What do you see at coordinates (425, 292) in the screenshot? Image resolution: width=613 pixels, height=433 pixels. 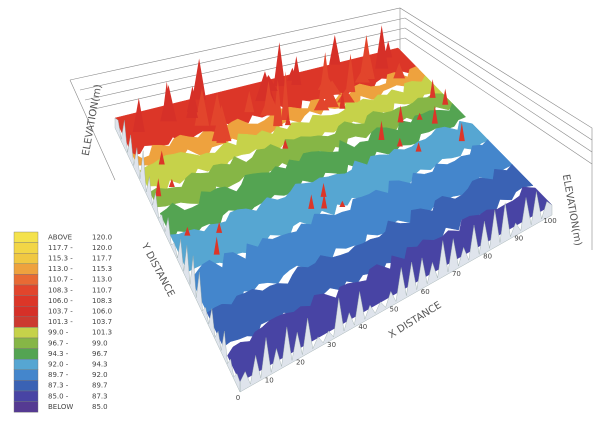 I see `x-tick-label: 60` at bounding box center [425, 292].